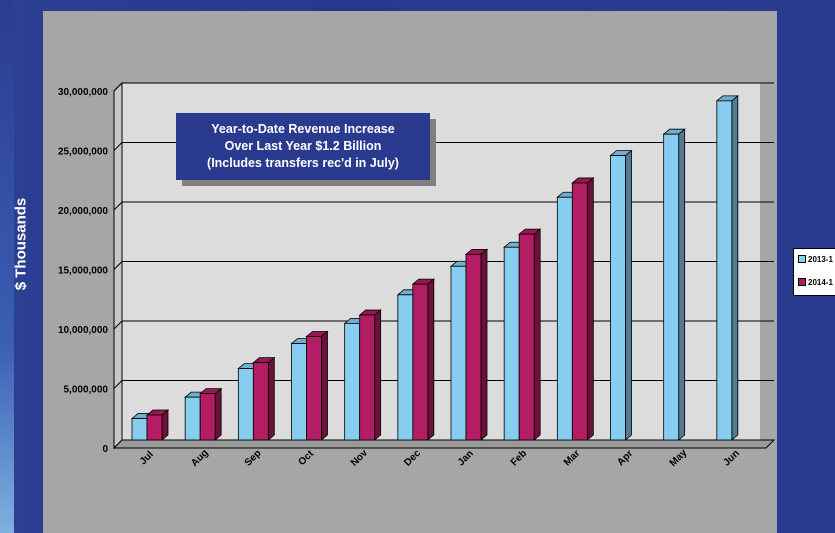  Describe the element at coordinates (444, 444) in the screenshot. I see `chart-floor` at that location.